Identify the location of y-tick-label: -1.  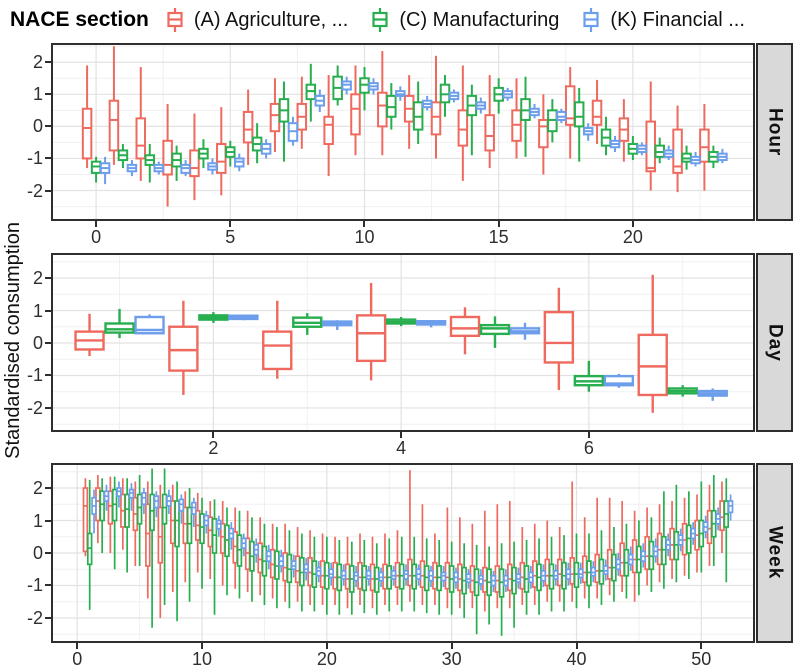
(34, 375).